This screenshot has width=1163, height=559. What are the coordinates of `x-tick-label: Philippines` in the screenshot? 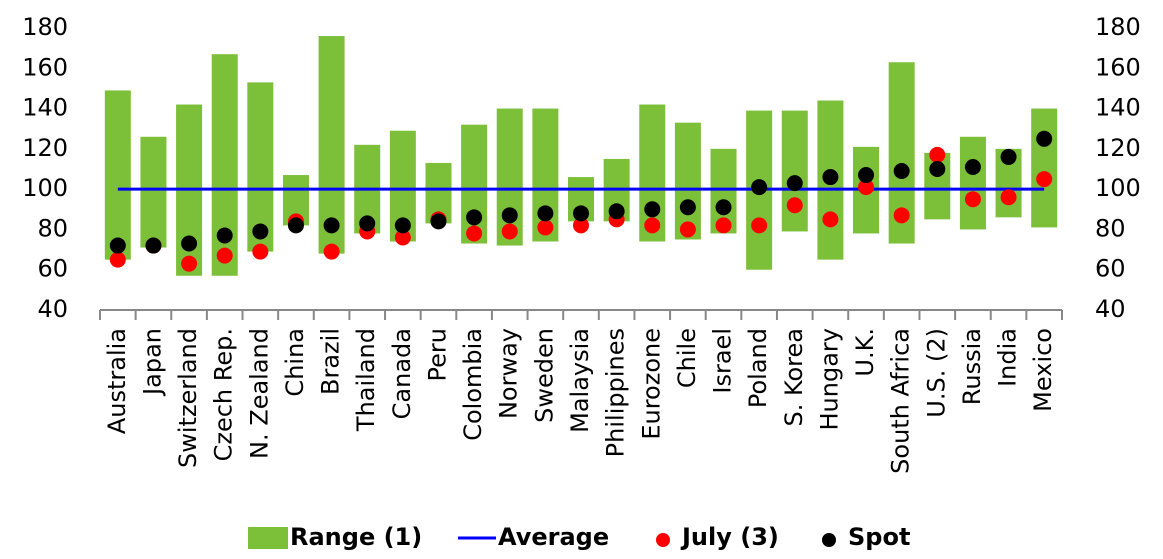 It's located at (616, 392).